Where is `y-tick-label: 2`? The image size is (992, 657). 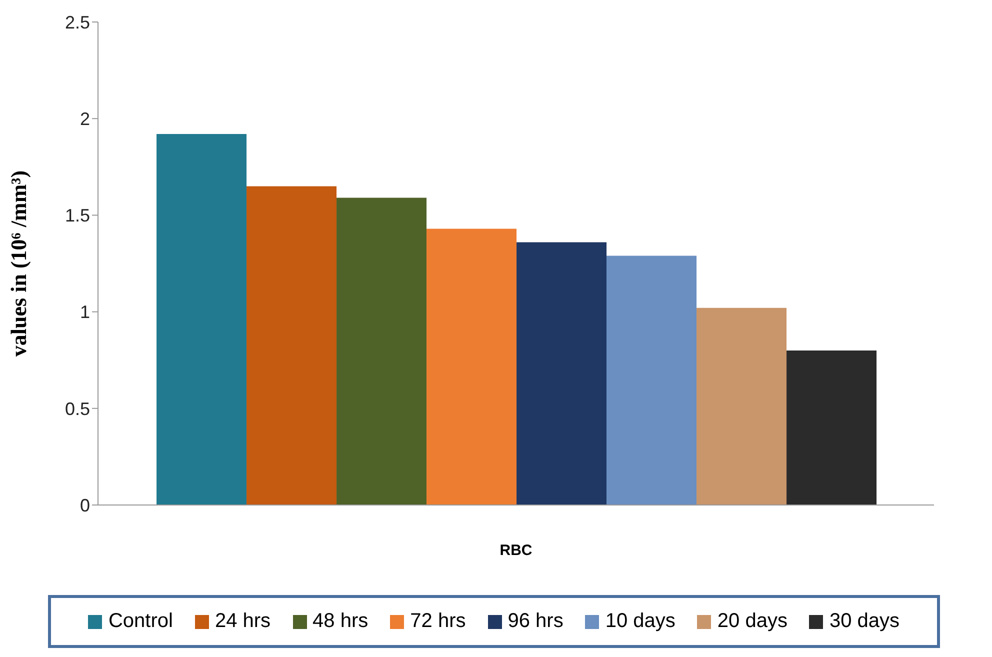 y-tick-label: 2 is located at coordinates (85, 118).